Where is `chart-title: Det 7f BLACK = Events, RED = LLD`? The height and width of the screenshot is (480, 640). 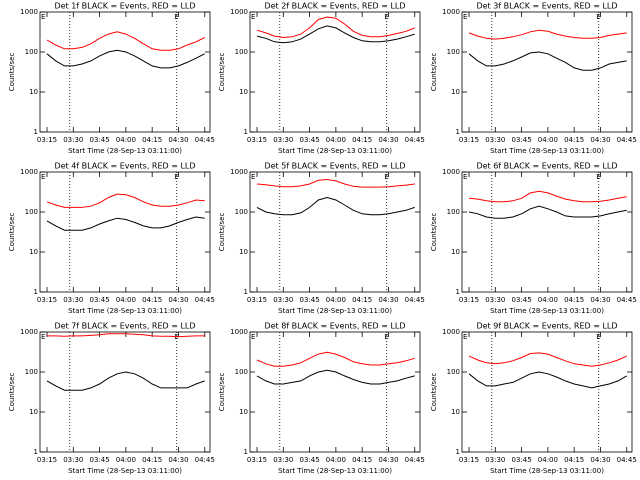
chart-title: Det 7f BLACK = Events, RED = LLD is located at coordinates (124, 326).